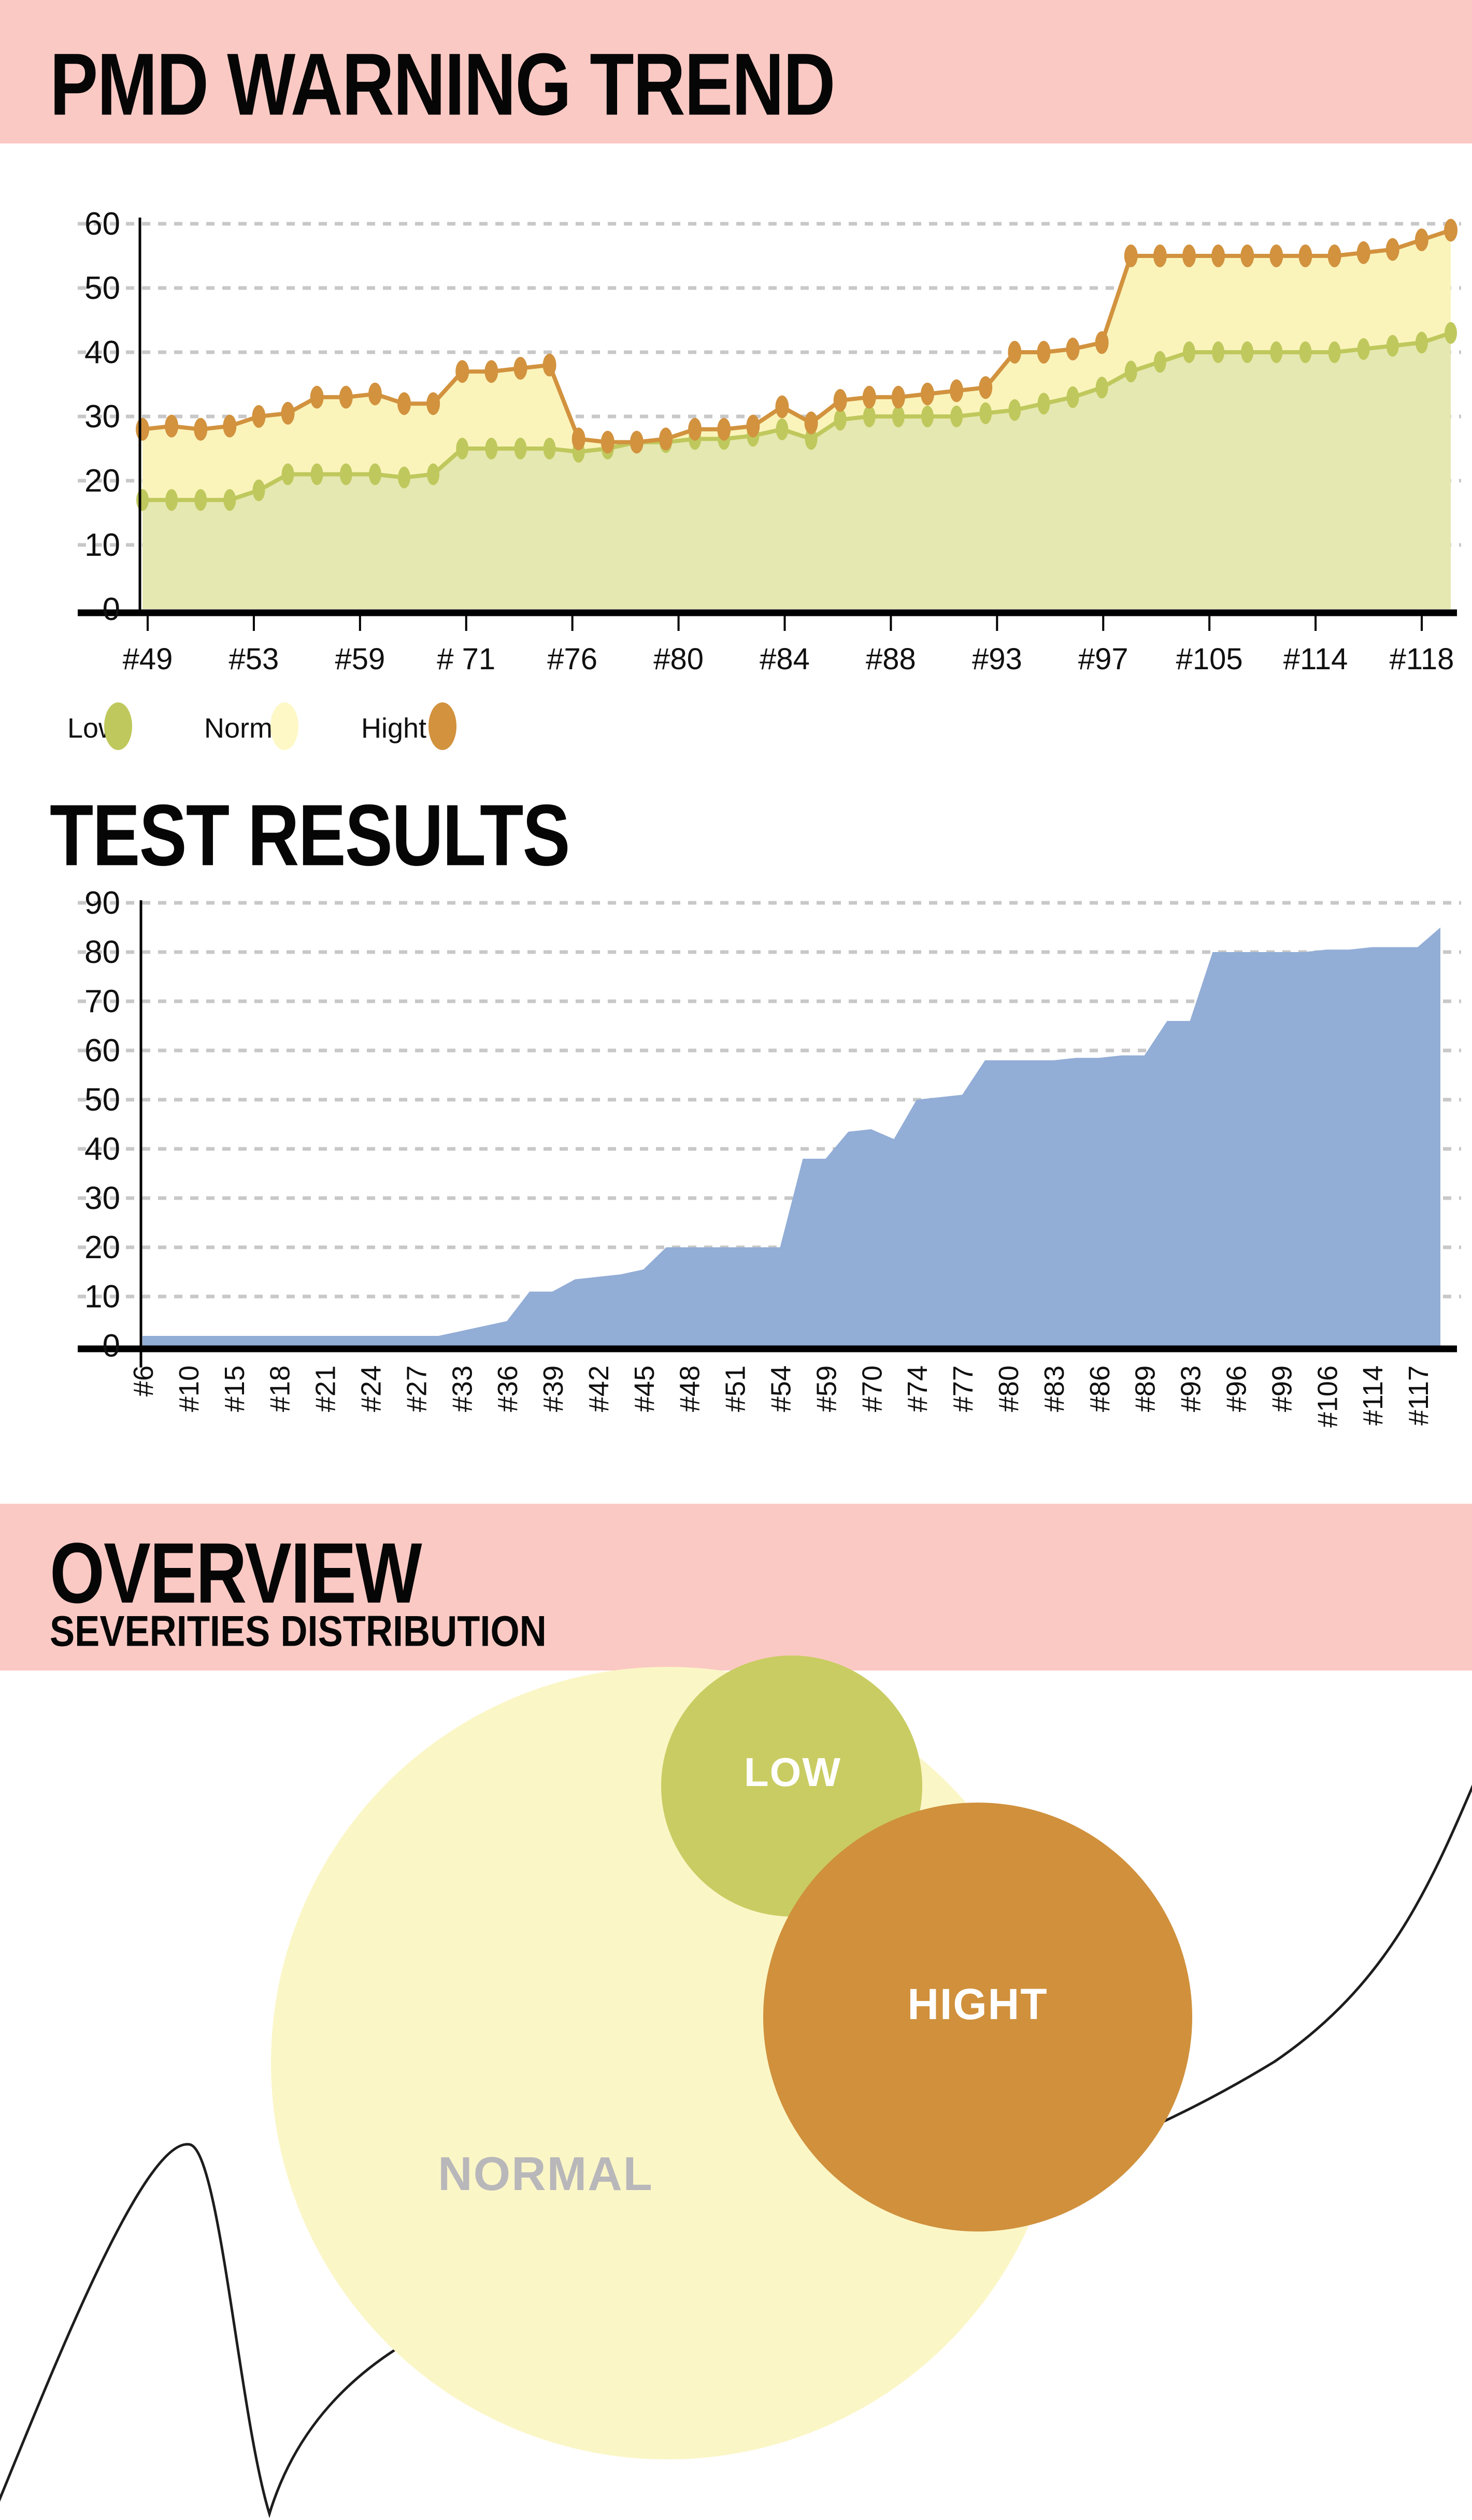 The height and width of the screenshot is (2520, 1472). What do you see at coordinates (797, 416) in the screenshot?
I see `line-low` at bounding box center [797, 416].